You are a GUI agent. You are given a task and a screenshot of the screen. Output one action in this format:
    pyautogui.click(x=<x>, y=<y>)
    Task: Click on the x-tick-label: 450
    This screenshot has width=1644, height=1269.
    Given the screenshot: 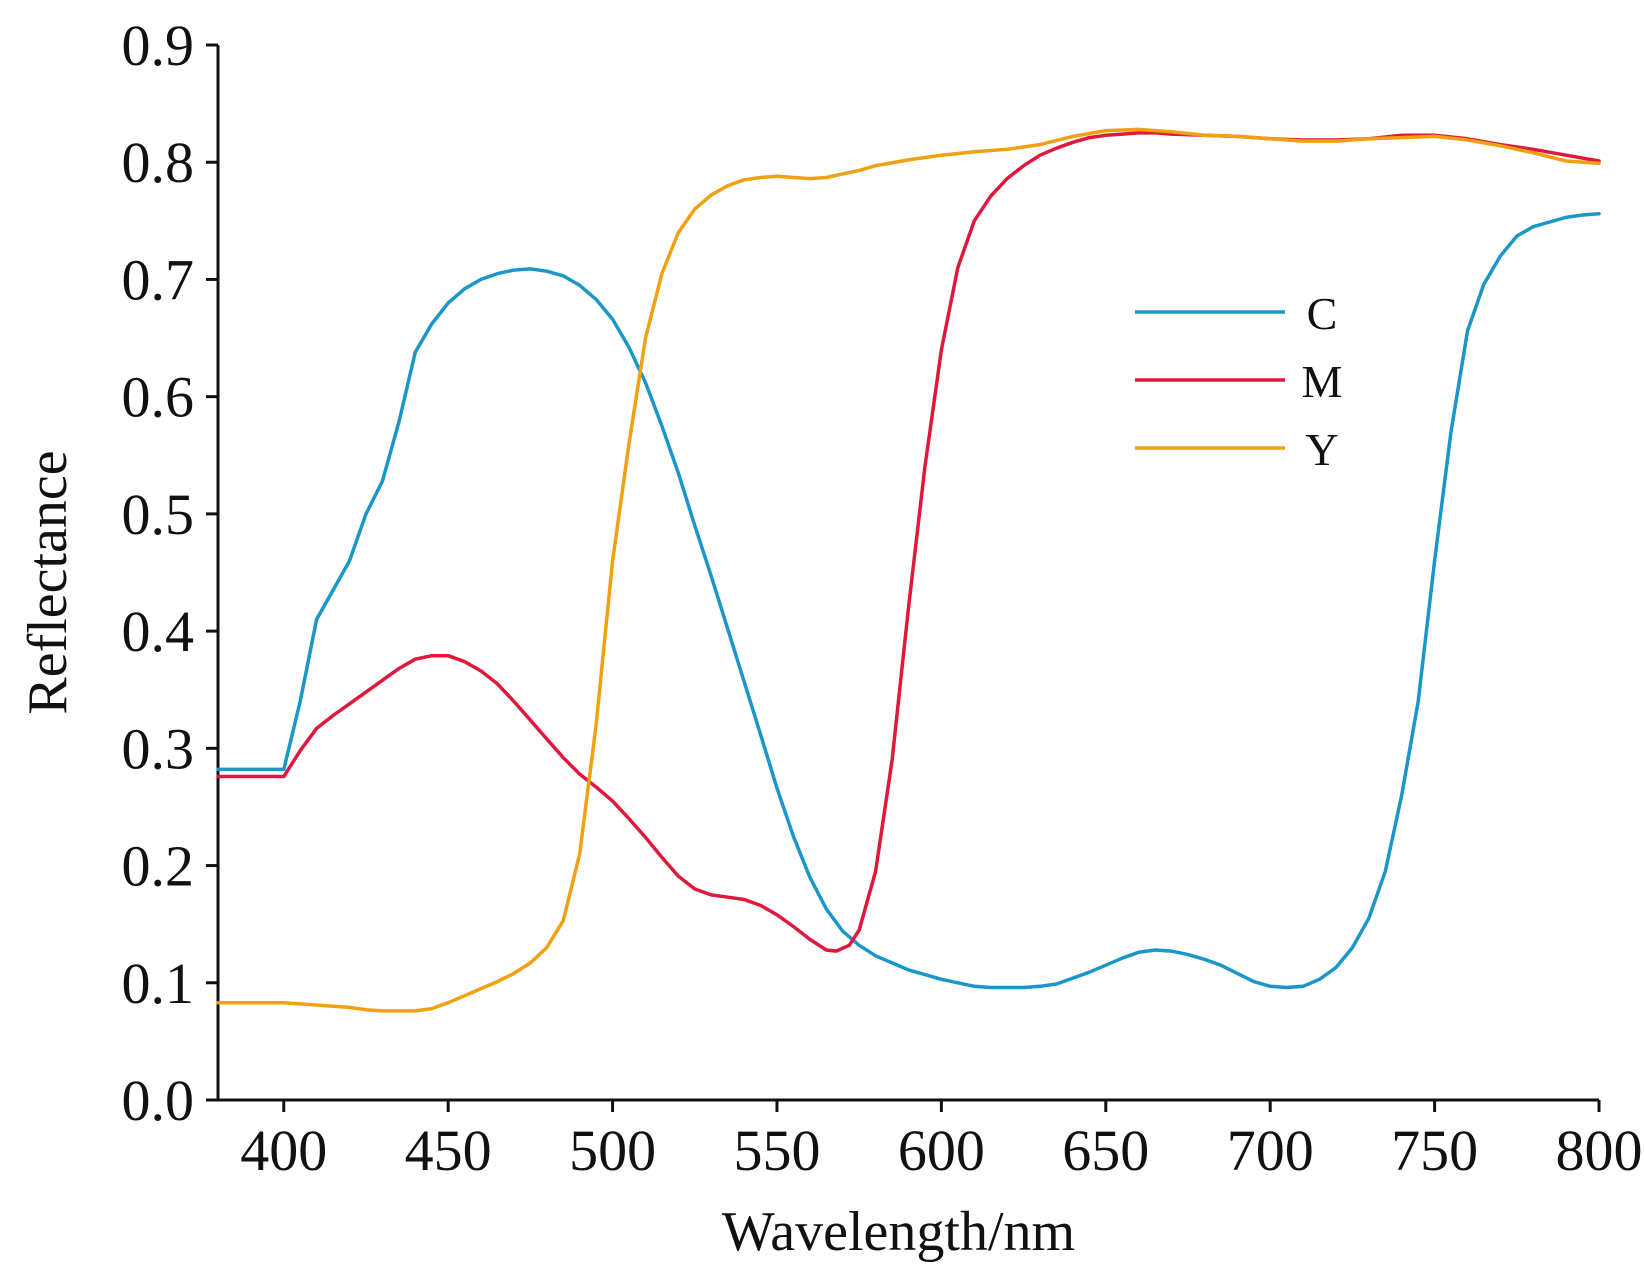 What is the action you would take?
    pyautogui.click(x=448, y=1150)
    